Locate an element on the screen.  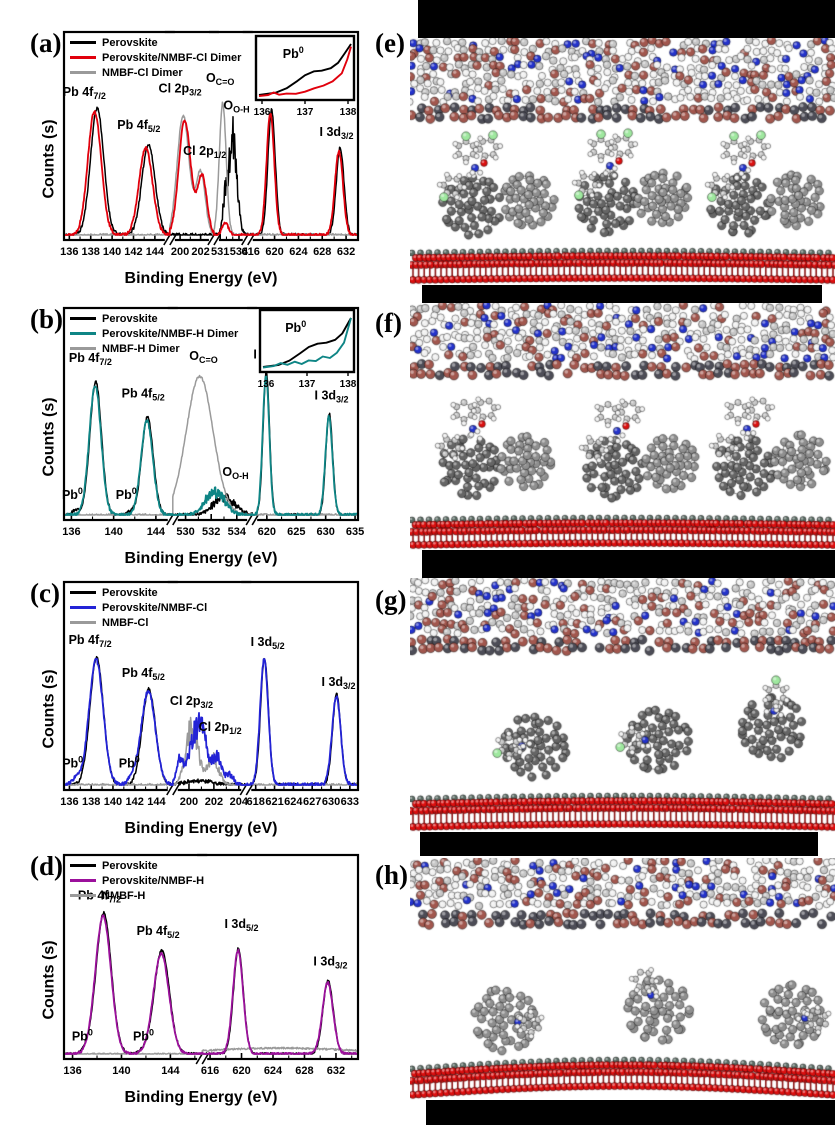
legend-label: Perovskite/NMBF-H is located at coordinates (153, 880).